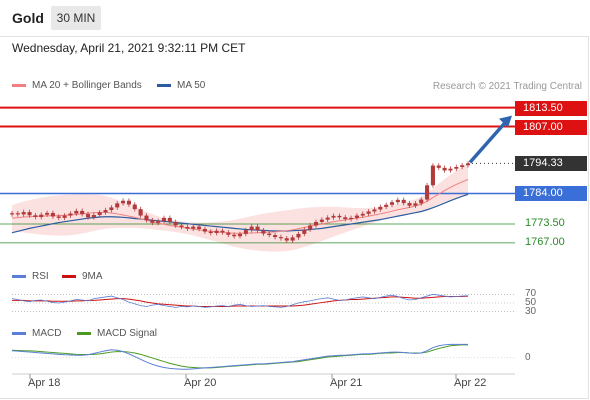  Describe the element at coordinates (531, 294) in the screenshot. I see `rsi-level-label-70: 70` at that location.